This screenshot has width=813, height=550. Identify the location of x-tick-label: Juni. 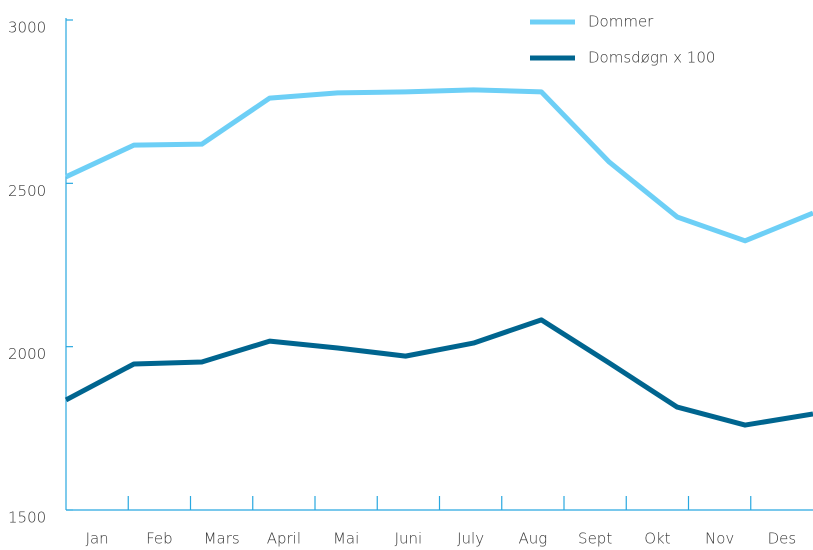
(409, 539).